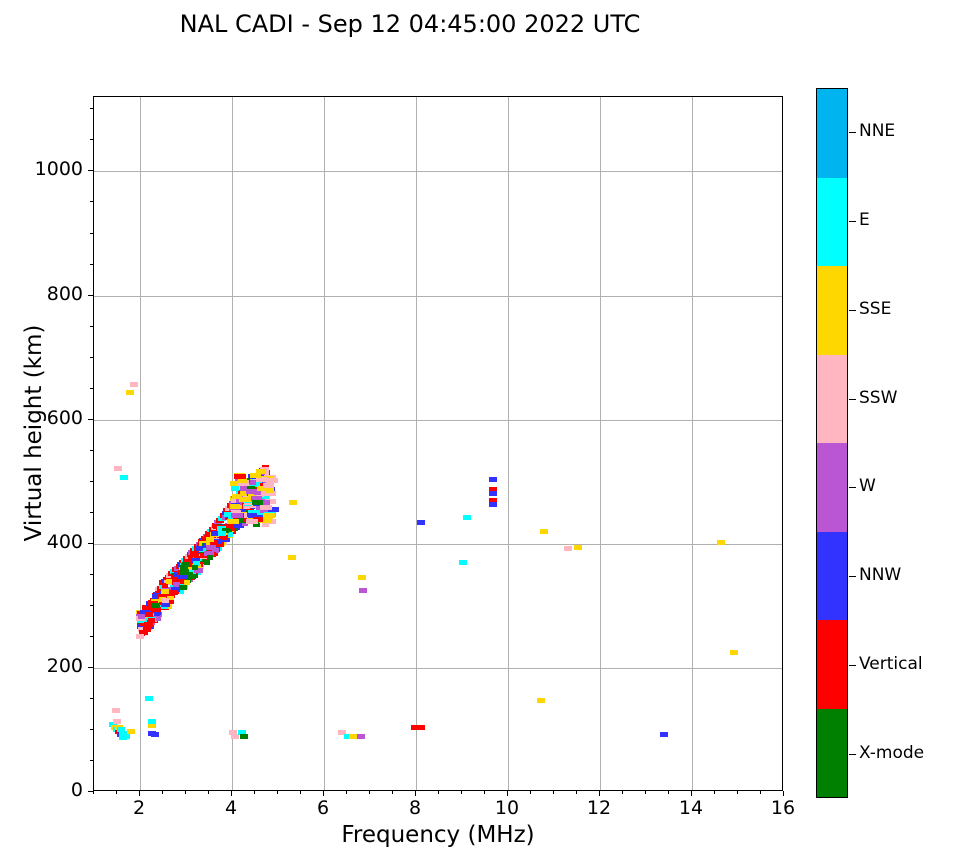 The image size is (958, 857). What do you see at coordinates (832, 664) in the screenshot?
I see `colorbar-segment-vertical` at bounding box center [832, 664].